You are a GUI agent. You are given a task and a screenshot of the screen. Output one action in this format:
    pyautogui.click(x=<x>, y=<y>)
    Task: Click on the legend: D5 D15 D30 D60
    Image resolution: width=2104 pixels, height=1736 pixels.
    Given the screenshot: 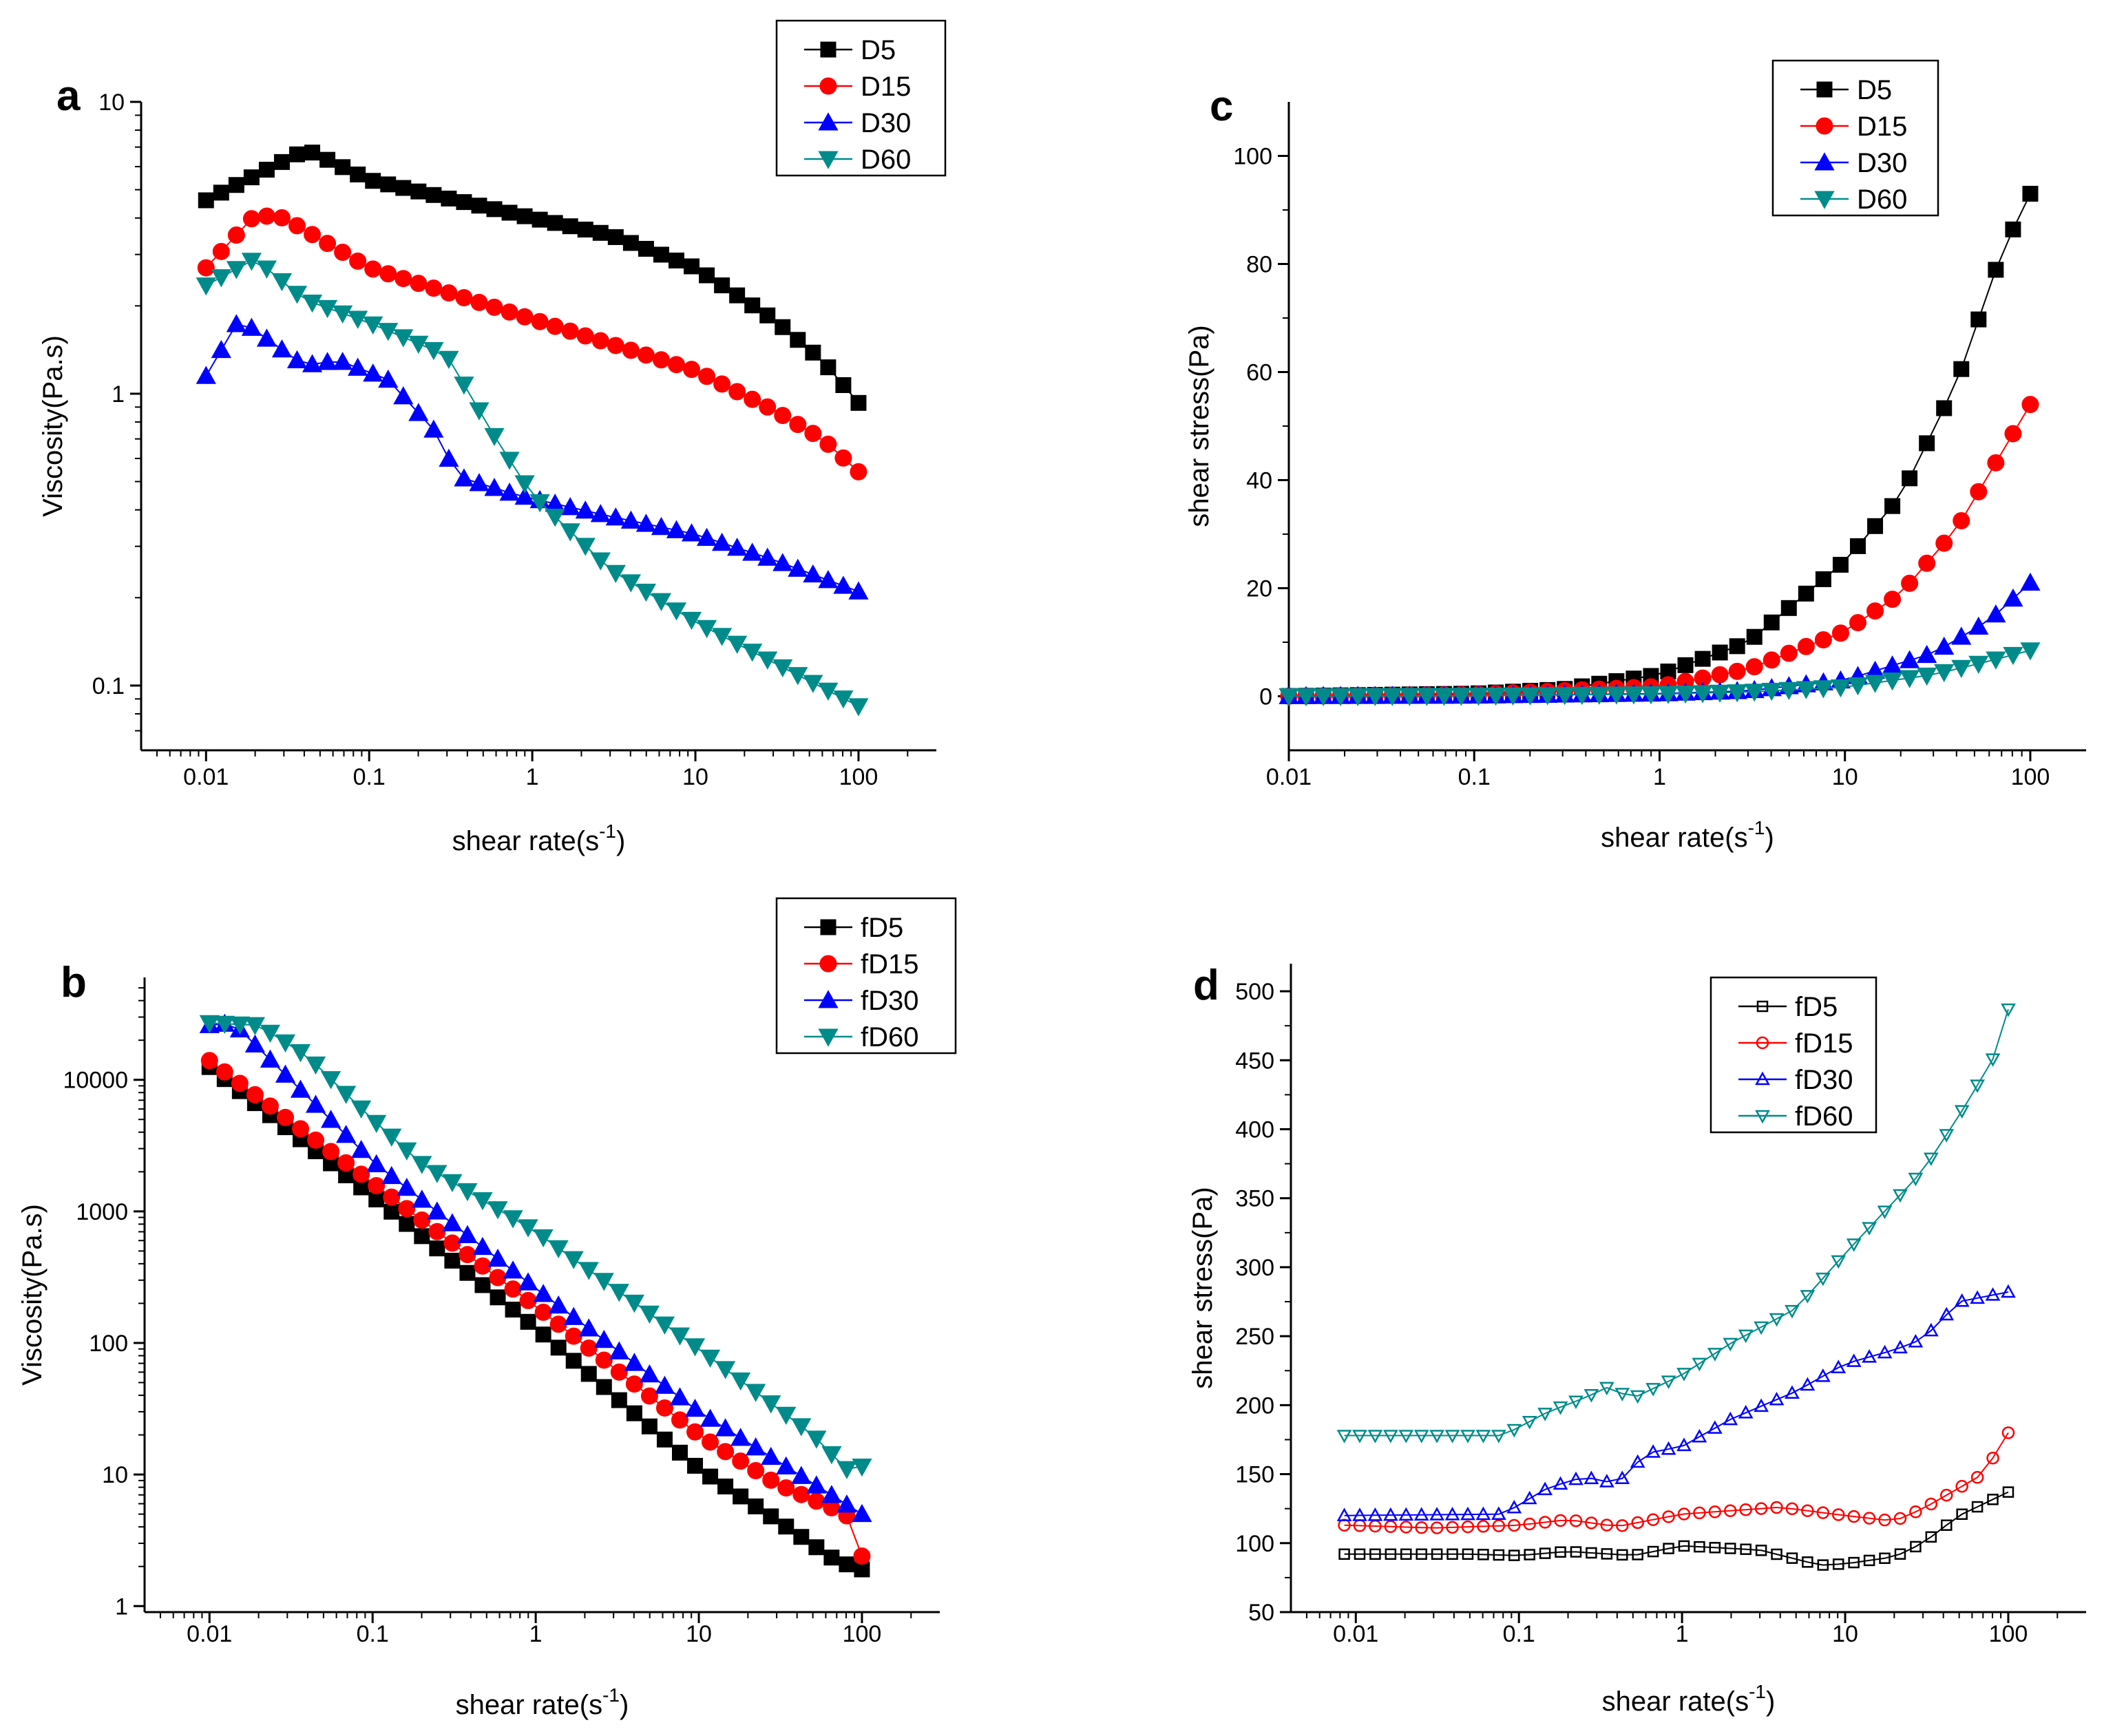 What is the action you would take?
    pyautogui.click(x=861, y=98)
    